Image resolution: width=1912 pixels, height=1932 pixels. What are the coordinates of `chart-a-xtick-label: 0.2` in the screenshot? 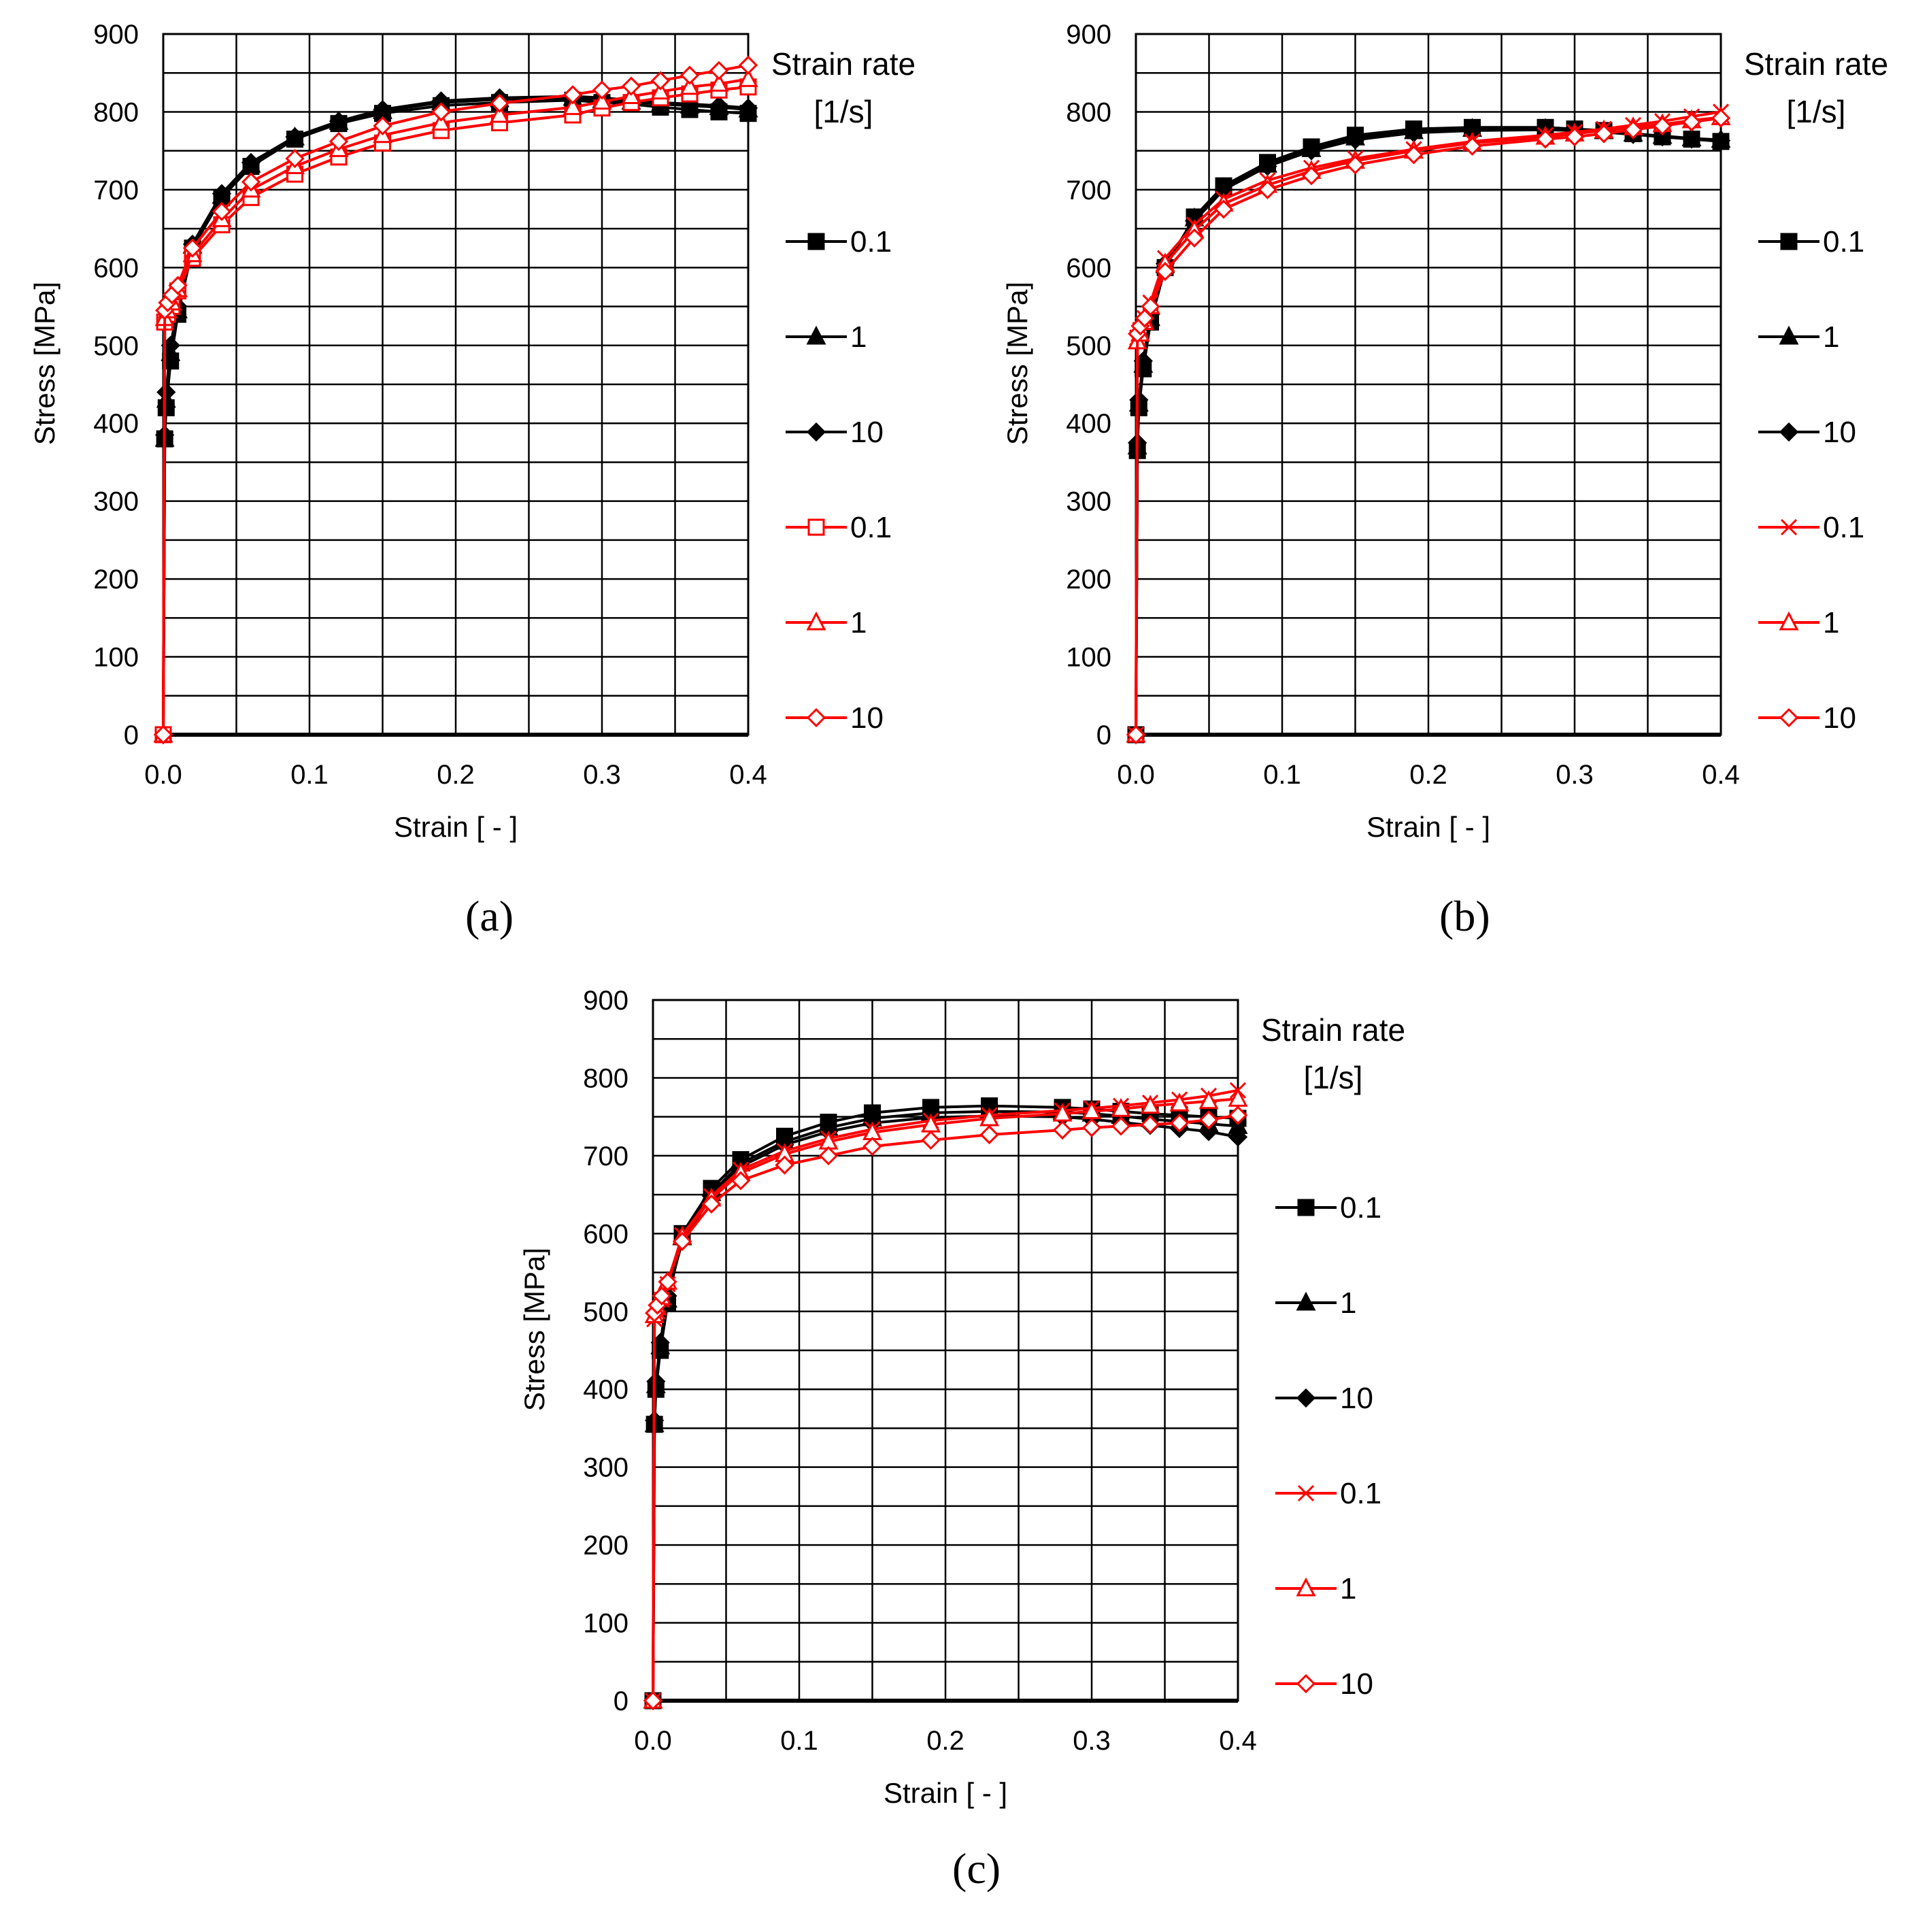 It's located at (456, 775).